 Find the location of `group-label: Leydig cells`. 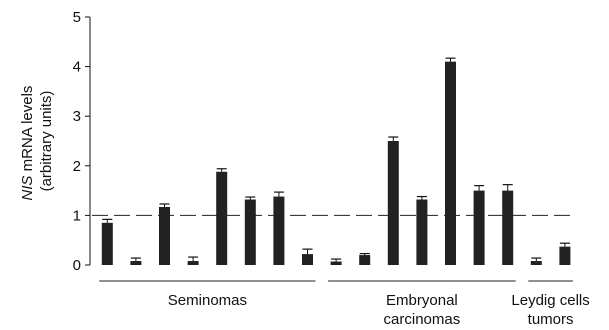

group-label: Leydig cells is located at coordinates (550, 300).